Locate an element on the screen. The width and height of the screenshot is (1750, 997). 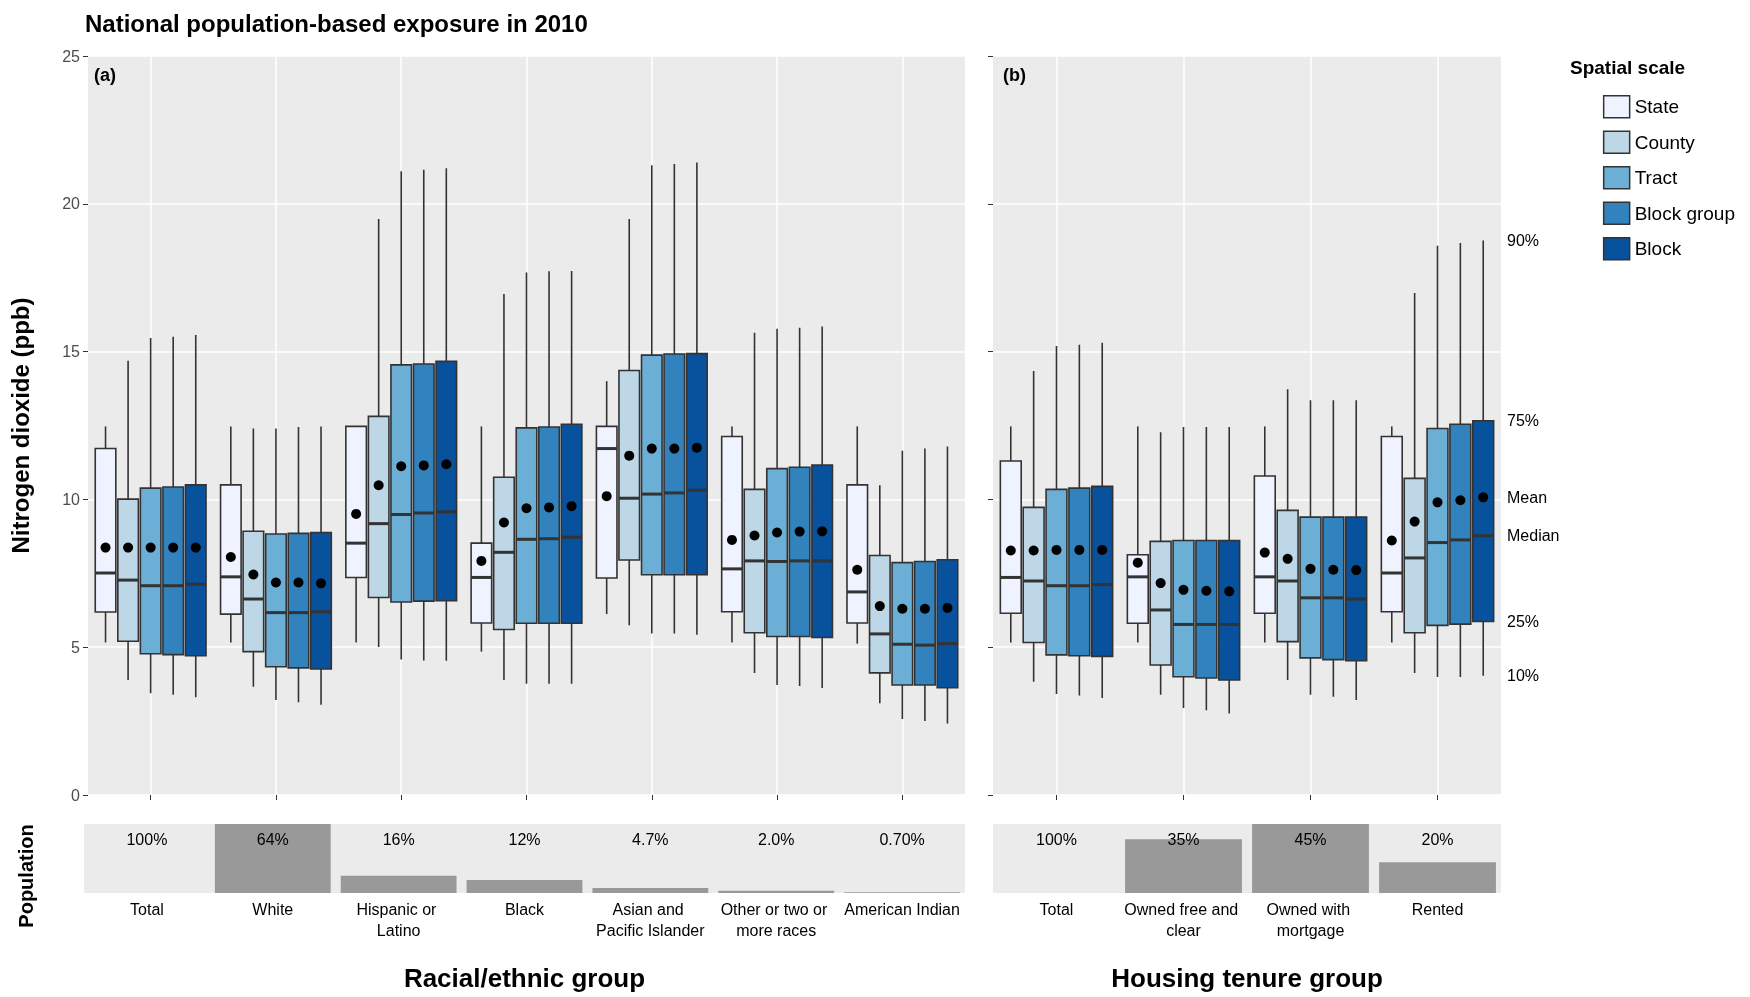
data-label: 4.7% is located at coordinates (650, 839).